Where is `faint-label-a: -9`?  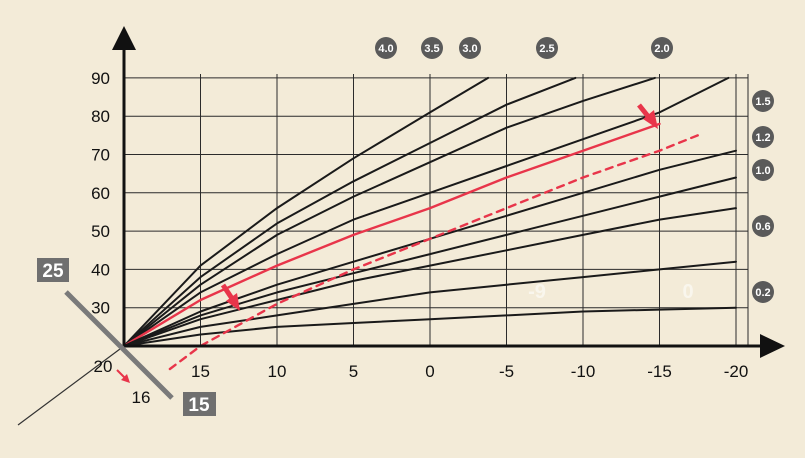
faint-label-a: -9 is located at coordinates (537, 292).